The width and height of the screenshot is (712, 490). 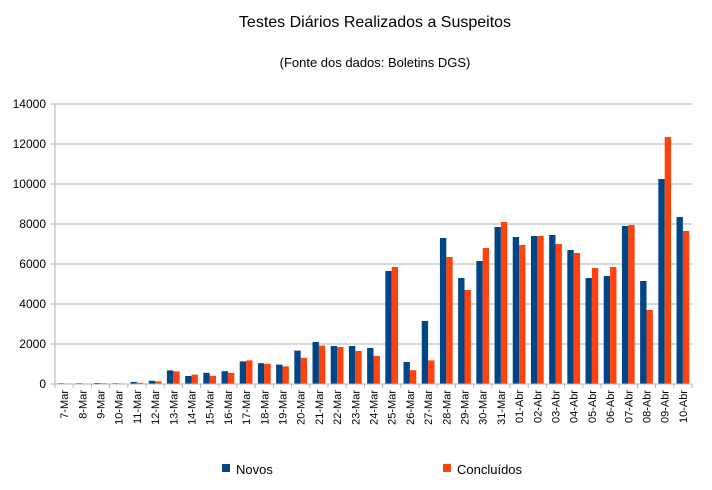 What do you see at coordinates (30, 104) in the screenshot?
I see `y-tick-label: 14000` at bounding box center [30, 104].